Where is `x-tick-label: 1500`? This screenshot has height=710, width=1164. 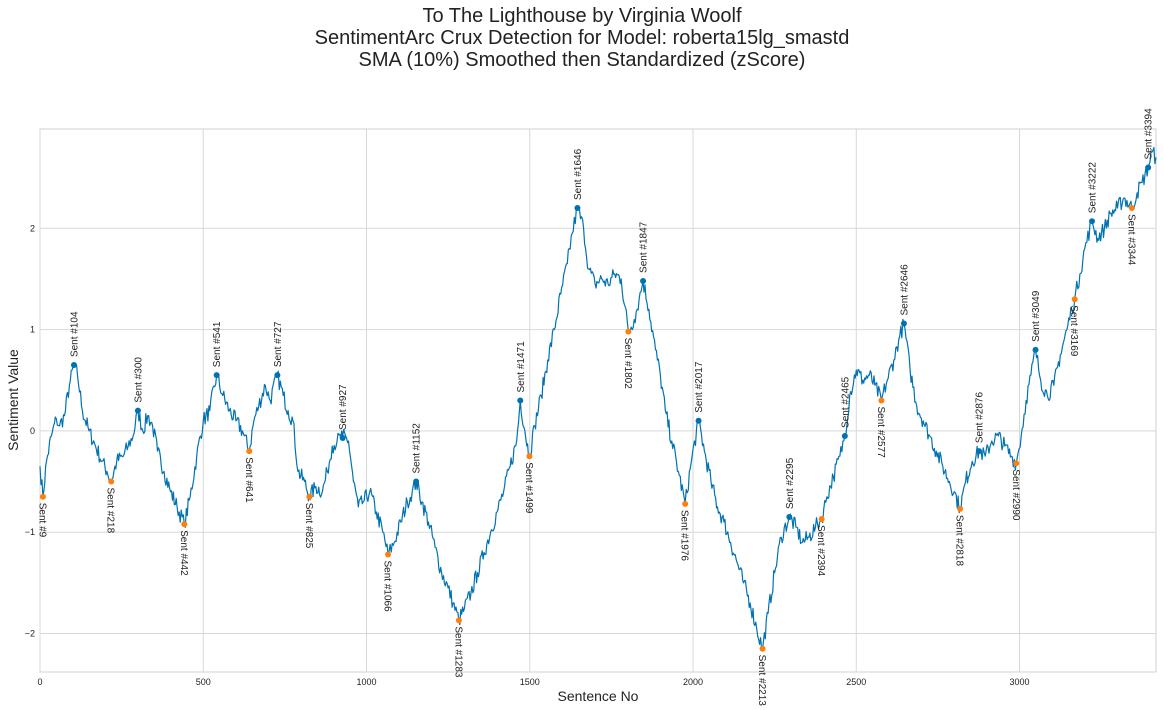
x-tick-label: 1500 is located at coordinates (530, 682).